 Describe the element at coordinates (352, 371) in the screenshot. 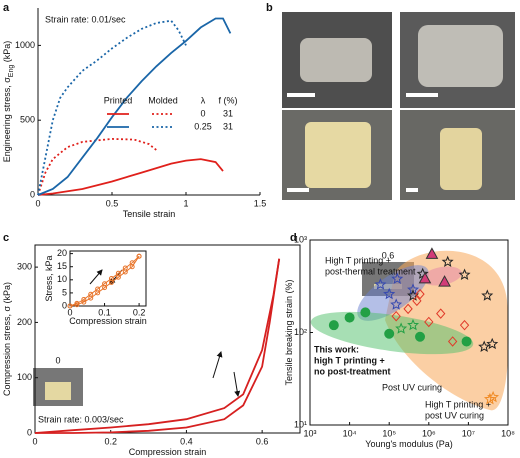

I see `annotation: no post-treatment` at that location.